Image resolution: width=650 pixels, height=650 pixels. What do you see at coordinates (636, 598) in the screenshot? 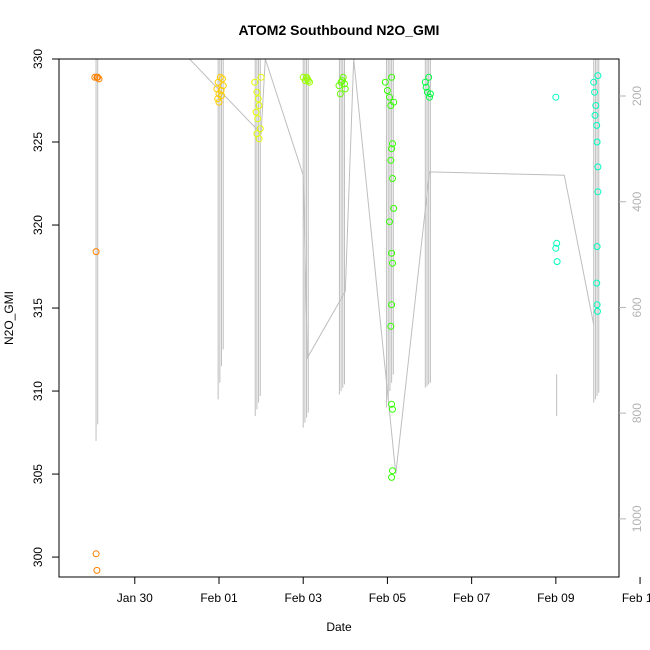
I see `x-tick-label: Feb 11` at bounding box center [636, 598].